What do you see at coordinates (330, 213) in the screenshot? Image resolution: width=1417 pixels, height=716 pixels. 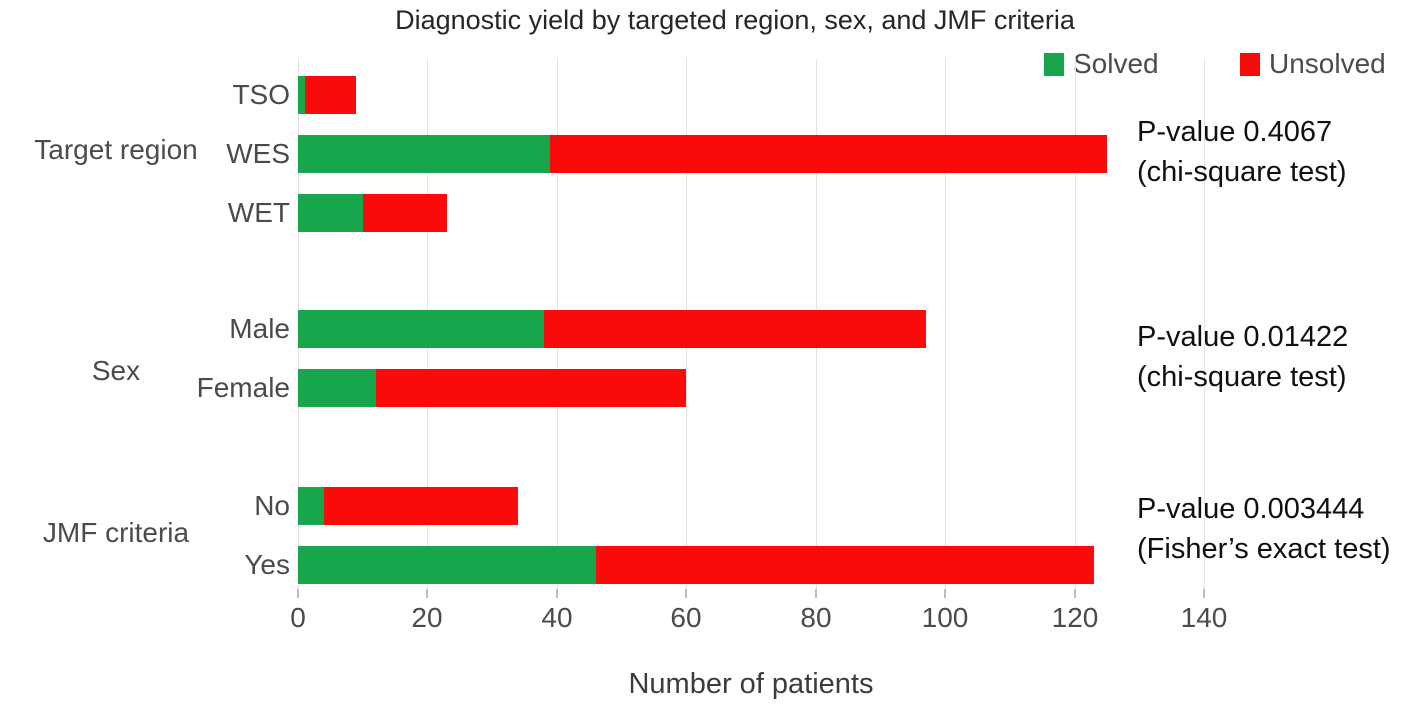 I see `bar-wet-solved` at bounding box center [330, 213].